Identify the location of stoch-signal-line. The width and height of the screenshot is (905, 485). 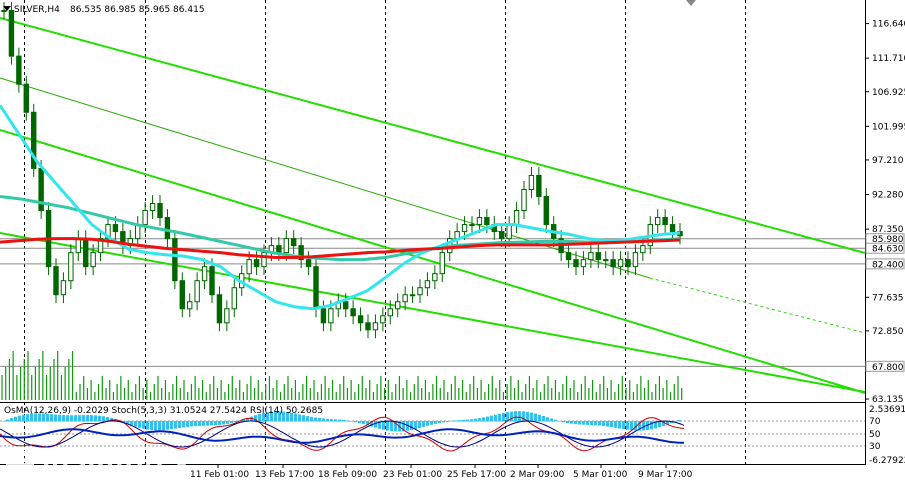
(342, 434).